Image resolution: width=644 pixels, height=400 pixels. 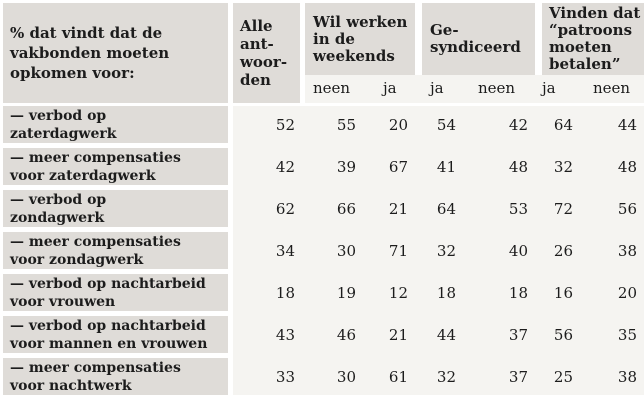 What do you see at coordinates (115, 124) in the screenshot?
I see `row-label: — verbod op zaterdagwerk` at bounding box center [115, 124].